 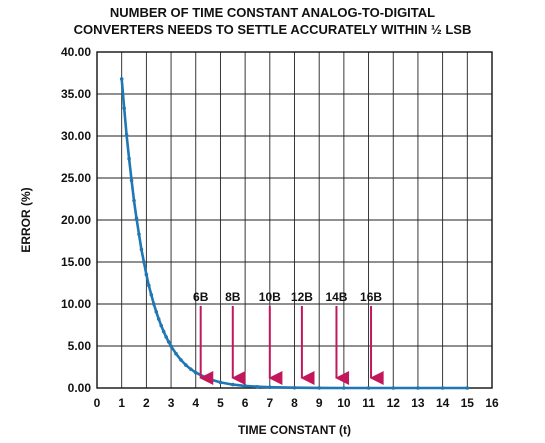 What do you see at coordinates (269, 403) in the screenshot?
I see `x-tick-label: 7` at bounding box center [269, 403].